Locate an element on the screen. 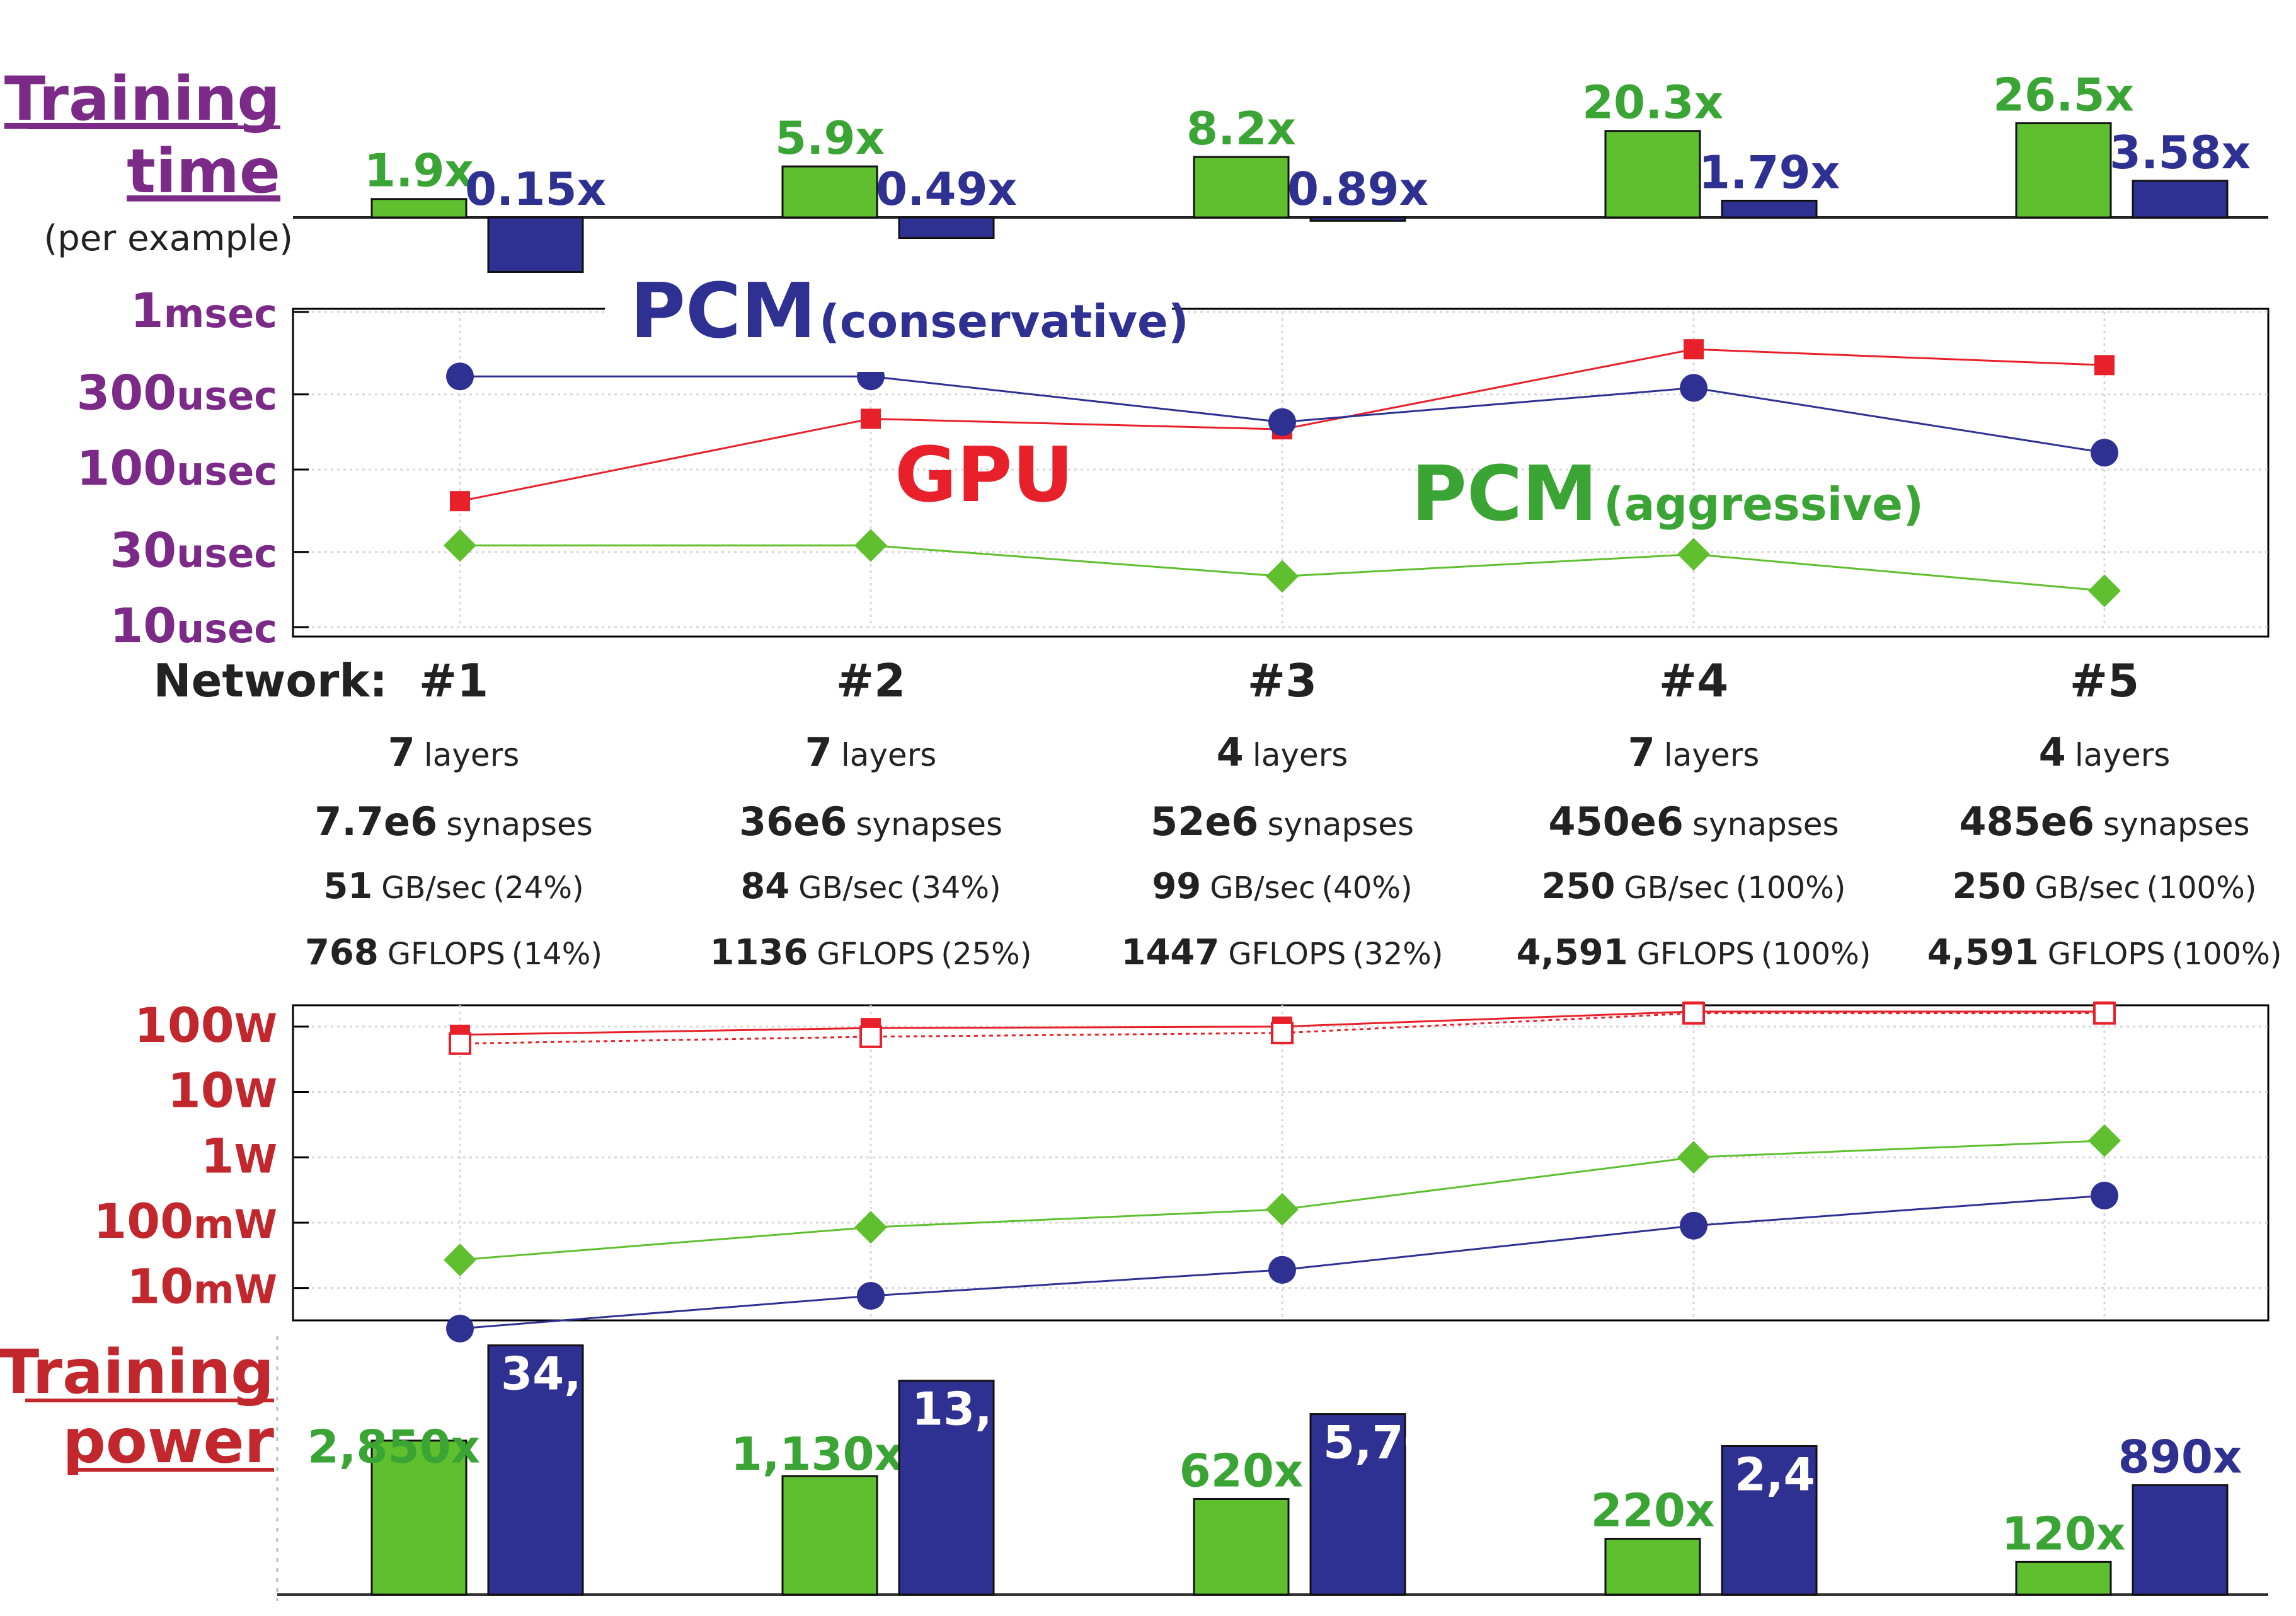 The image size is (2296, 1616). time-y-tick-label: 30usec is located at coordinates (193, 550).